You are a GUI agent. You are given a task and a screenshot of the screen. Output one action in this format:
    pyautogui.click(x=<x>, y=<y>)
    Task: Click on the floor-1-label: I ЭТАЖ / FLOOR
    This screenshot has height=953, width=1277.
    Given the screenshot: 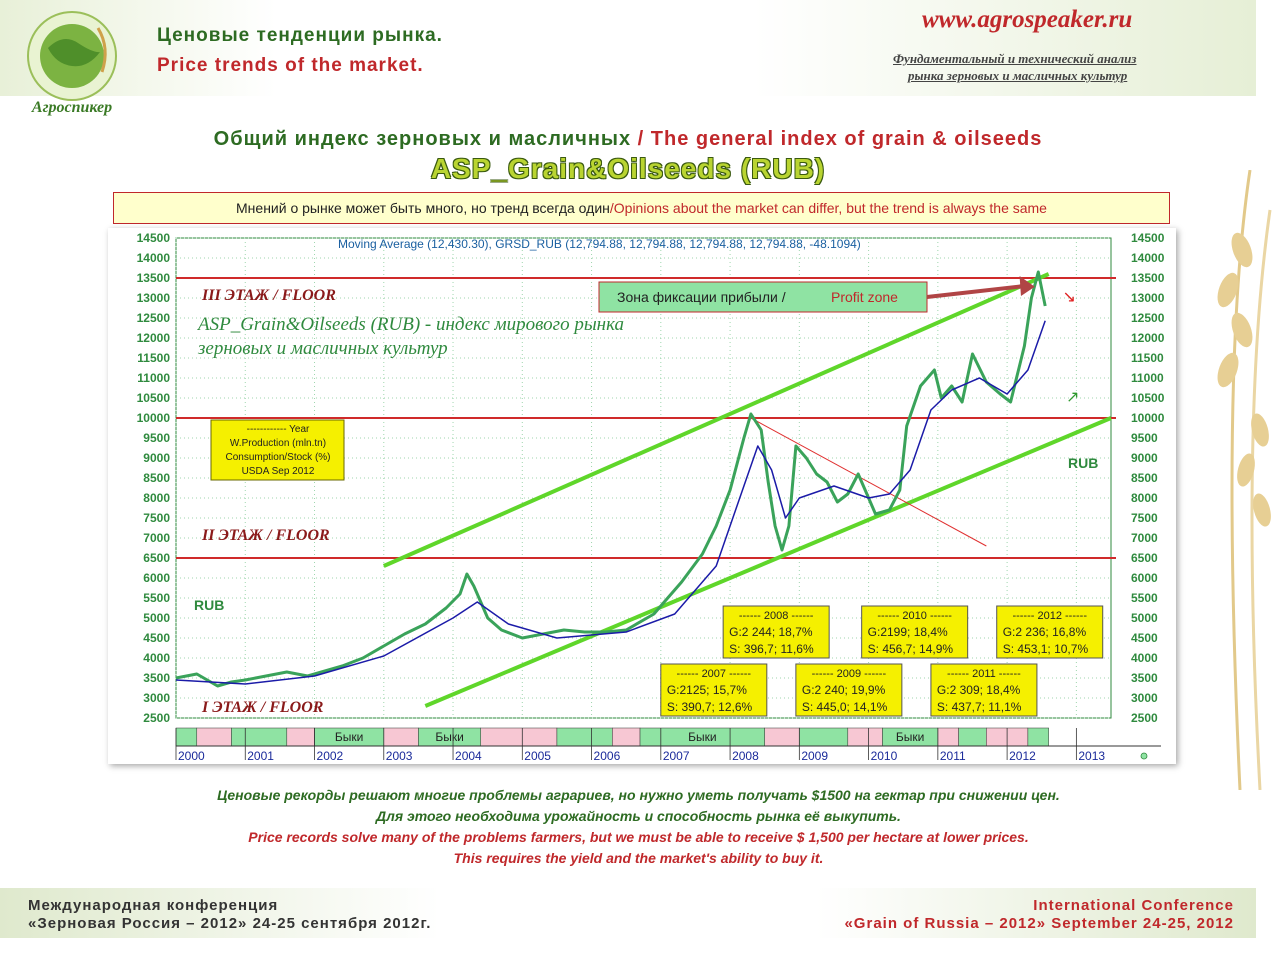 What is the action you would take?
    pyautogui.click(x=262, y=707)
    